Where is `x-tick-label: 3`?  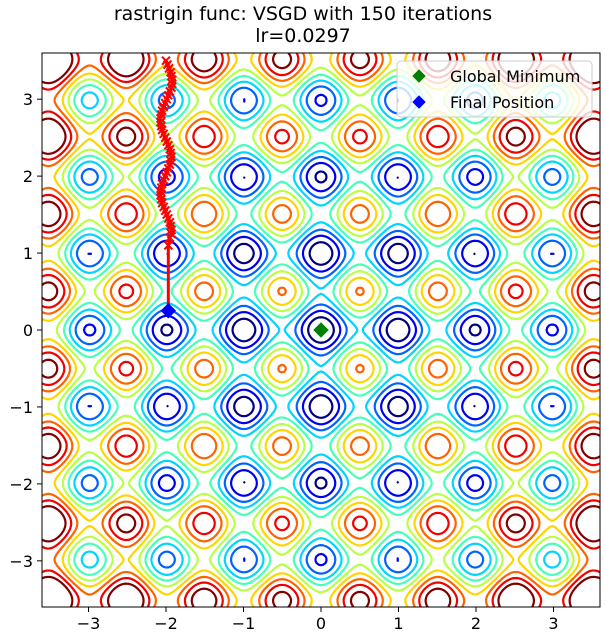
x-tick-label: 3 is located at coordinates (553, 623).